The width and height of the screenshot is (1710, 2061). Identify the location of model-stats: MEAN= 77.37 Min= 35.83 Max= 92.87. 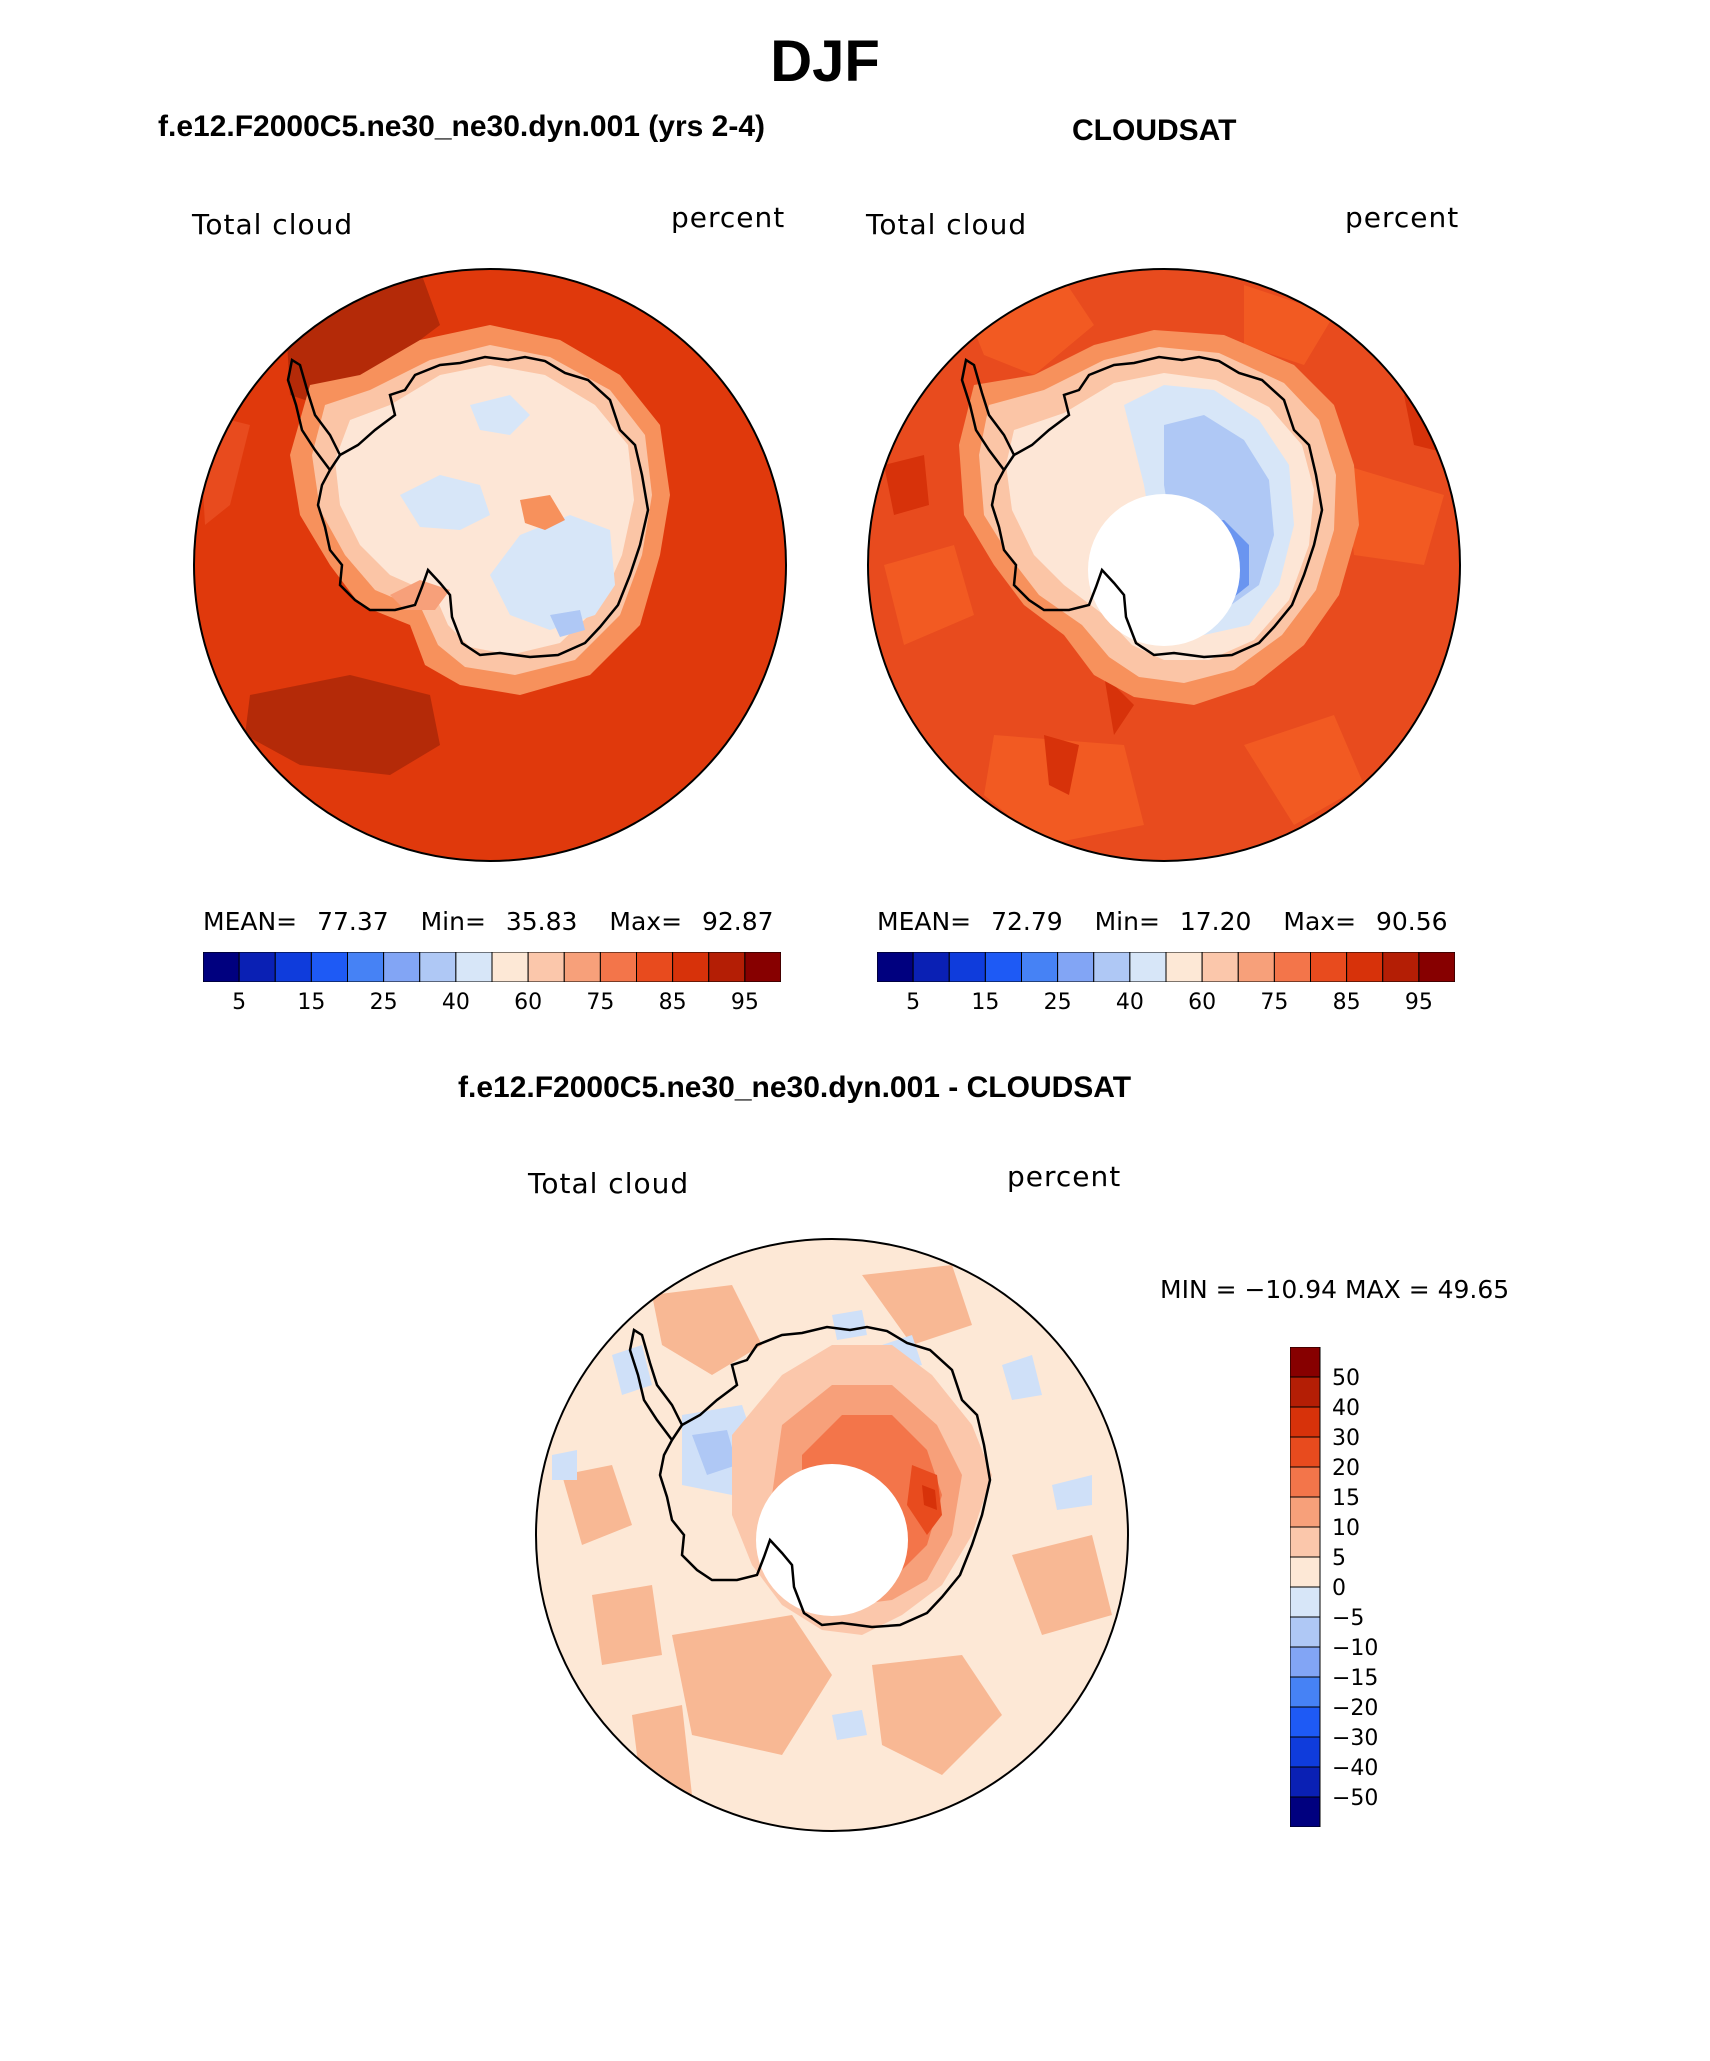
(488, 921).